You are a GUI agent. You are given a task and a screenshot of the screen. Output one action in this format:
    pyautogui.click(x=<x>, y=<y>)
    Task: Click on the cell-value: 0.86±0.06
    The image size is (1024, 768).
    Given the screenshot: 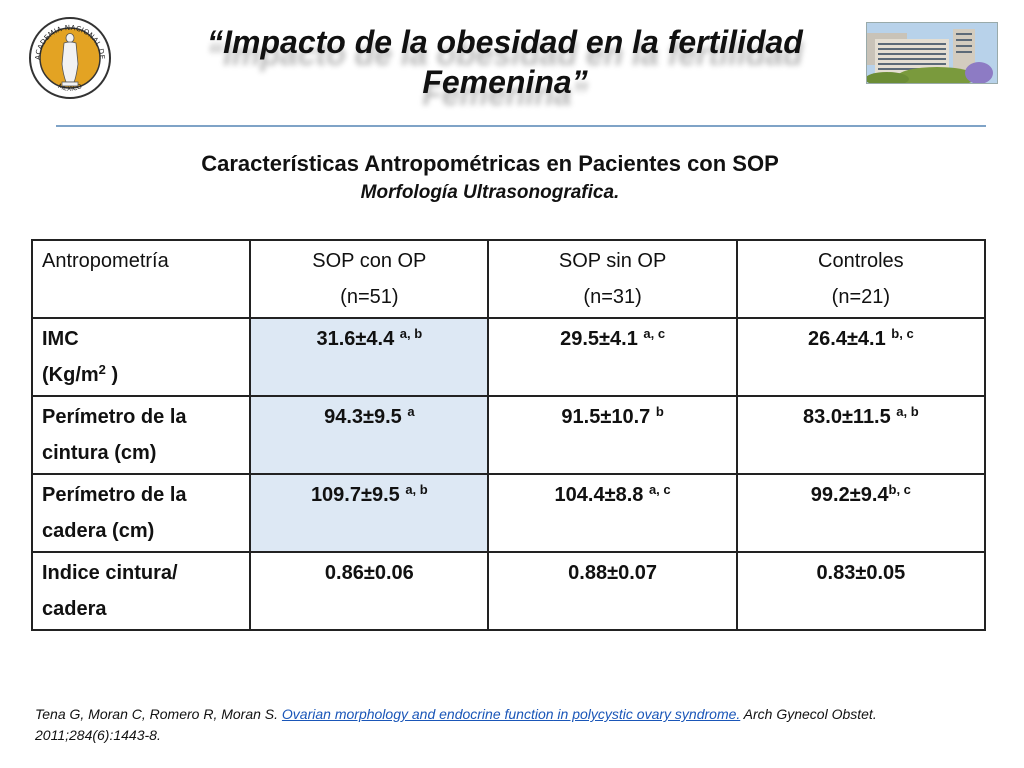 What is the action you would take?
    pyautogui.click(x=369, y=573)
    